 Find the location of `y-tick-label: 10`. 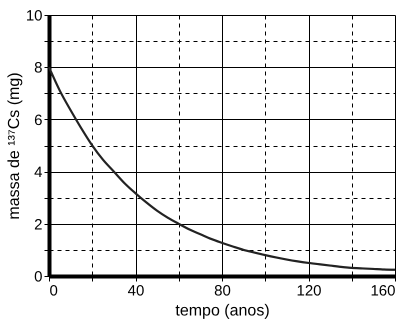

y-tick-label: 10 is located at coordinates (34, 16).